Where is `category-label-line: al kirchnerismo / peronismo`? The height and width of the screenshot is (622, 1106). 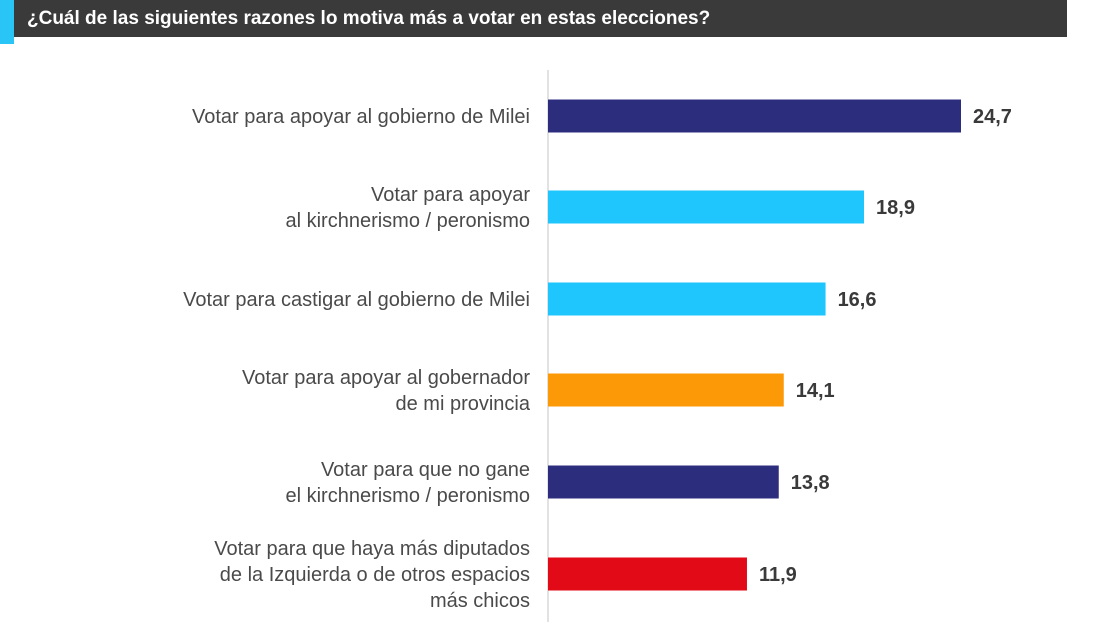
category-label-line: al kirchnerismo / peronismo is located at coordinates (407, 221).